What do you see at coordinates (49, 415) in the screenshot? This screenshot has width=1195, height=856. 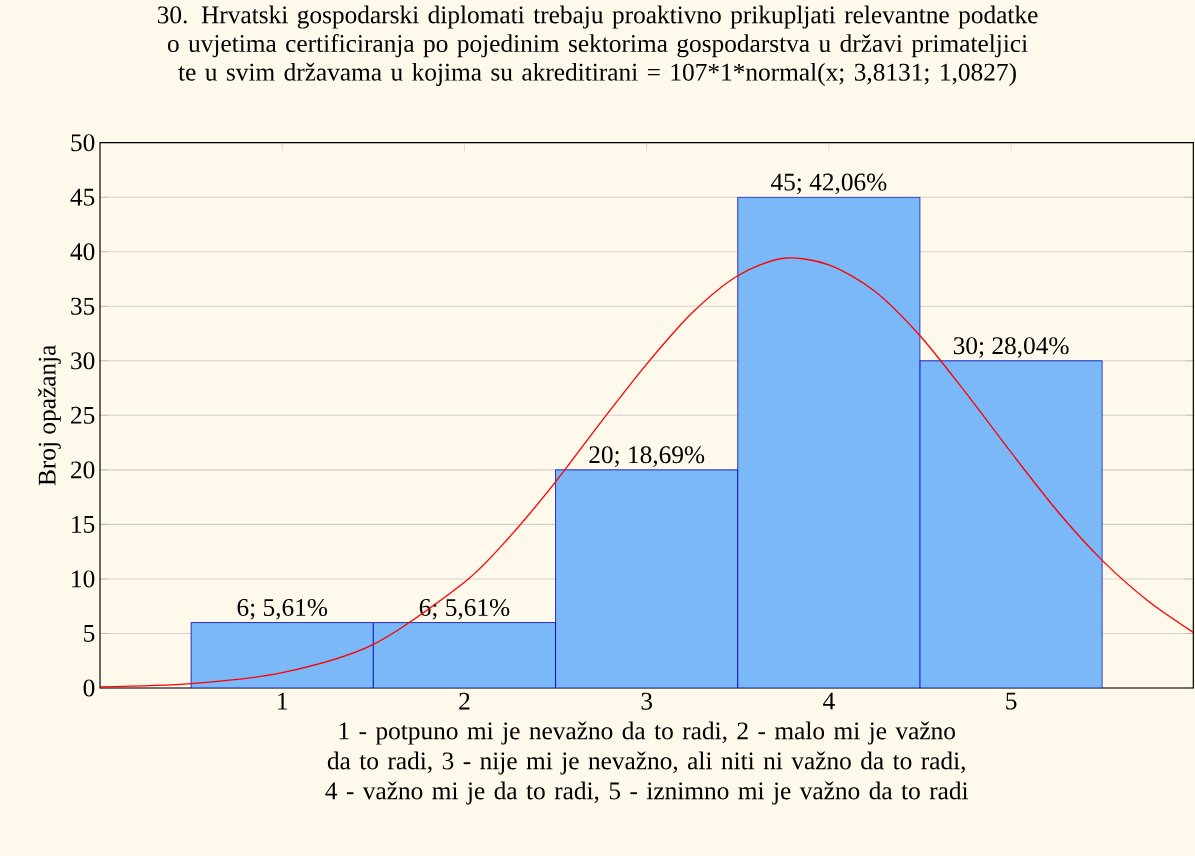 I see `y-axis-title: Broj opažanja` at bounding box center [49, 415].